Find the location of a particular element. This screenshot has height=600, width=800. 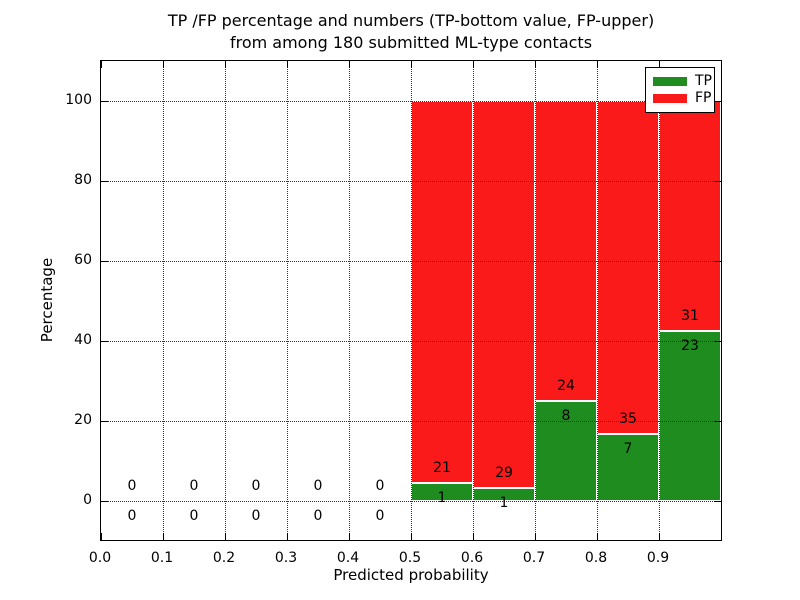

legend: TP FP is located at coordinates (680, 90).